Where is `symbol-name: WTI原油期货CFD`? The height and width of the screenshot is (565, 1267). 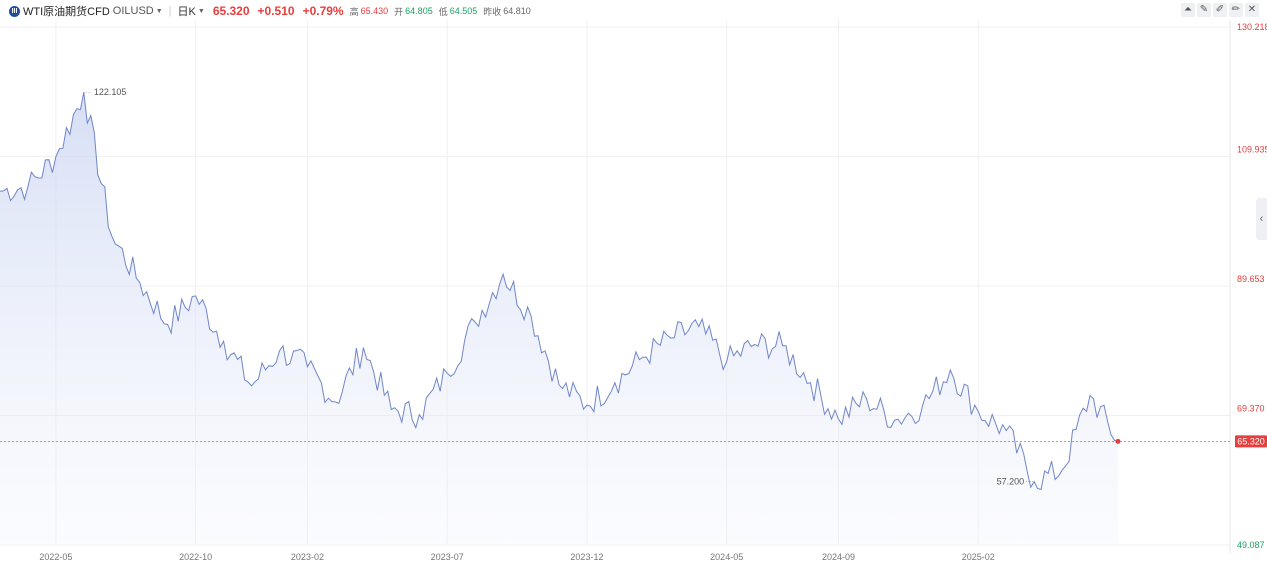
symbol-name: WTI原油期货CFD is located at coordinates (66, 12).